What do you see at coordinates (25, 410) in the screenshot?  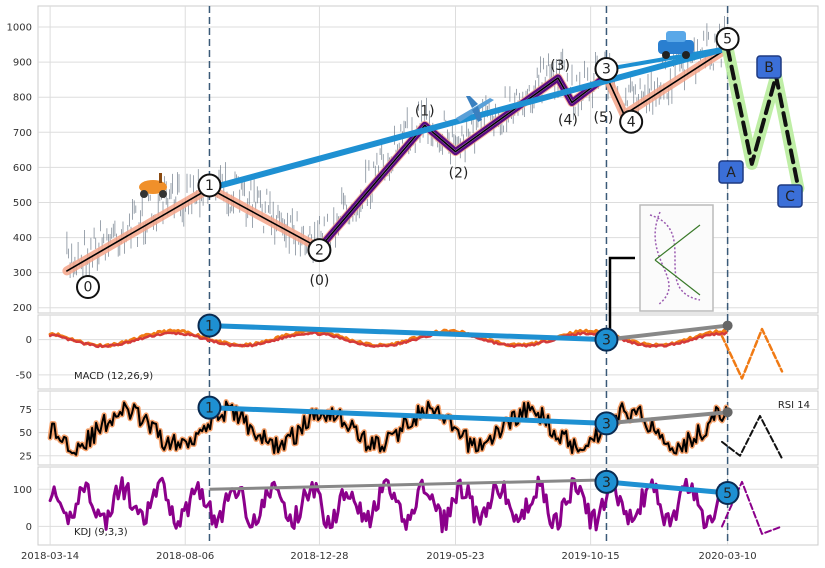 I see `y-tick-label: 75` at bounding box center [25, 410].